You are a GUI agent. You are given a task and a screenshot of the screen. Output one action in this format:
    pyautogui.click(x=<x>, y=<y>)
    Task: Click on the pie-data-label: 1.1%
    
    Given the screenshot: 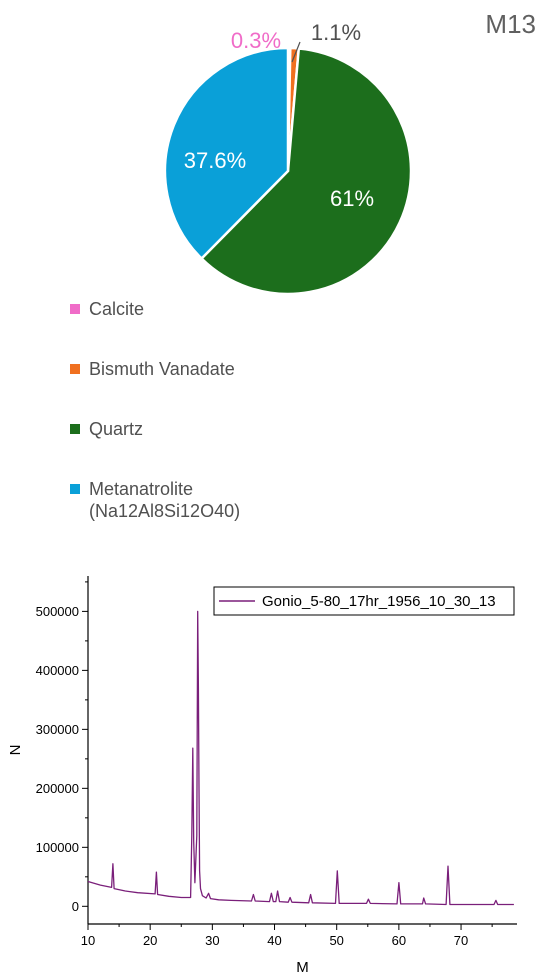 What is the action you would take?
    pyautogui.click(x=336, y=32)
    